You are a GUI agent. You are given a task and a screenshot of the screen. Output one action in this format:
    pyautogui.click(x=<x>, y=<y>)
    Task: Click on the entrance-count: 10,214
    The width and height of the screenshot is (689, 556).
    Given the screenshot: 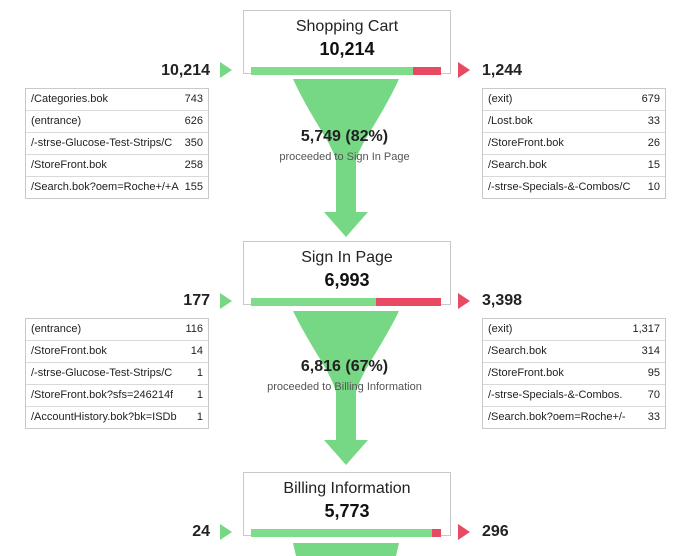 What is the action you would take?
    pyautogui.click(x=185, y=70)
    